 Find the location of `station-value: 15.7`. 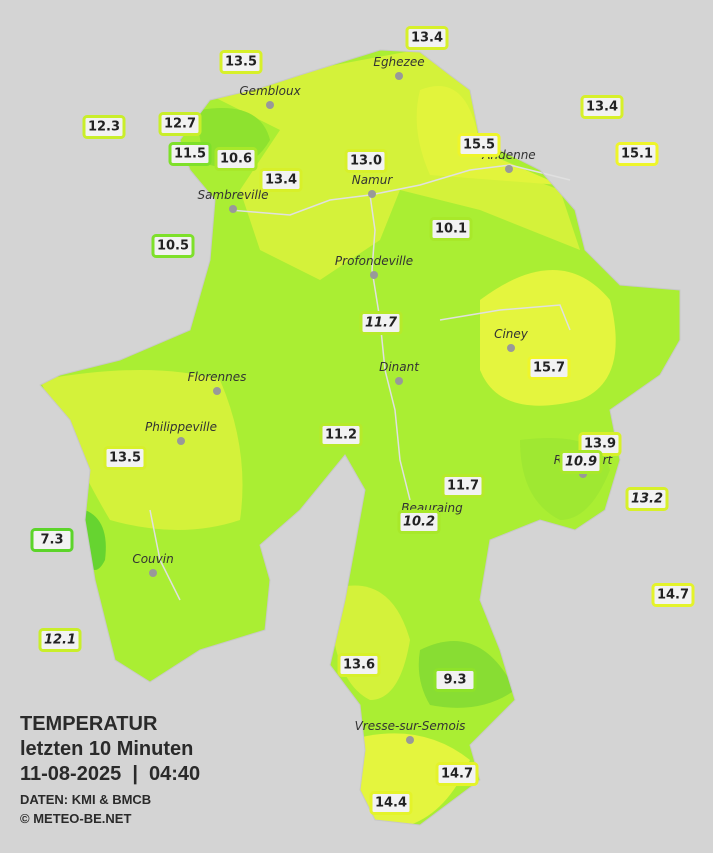

station-value: 15.7 is located at coordinates (549, 368).